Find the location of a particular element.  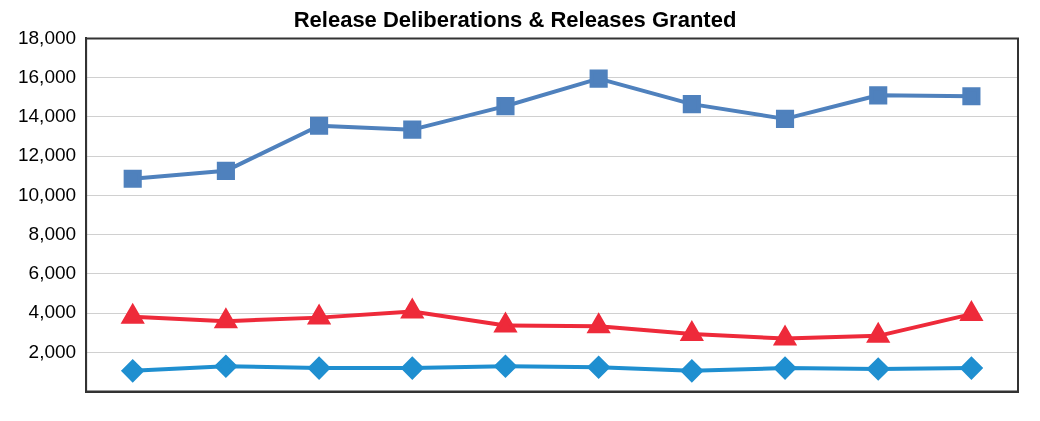

chart-title: Release Deliberations & Releases Granted is located at coordinates (515, 20).